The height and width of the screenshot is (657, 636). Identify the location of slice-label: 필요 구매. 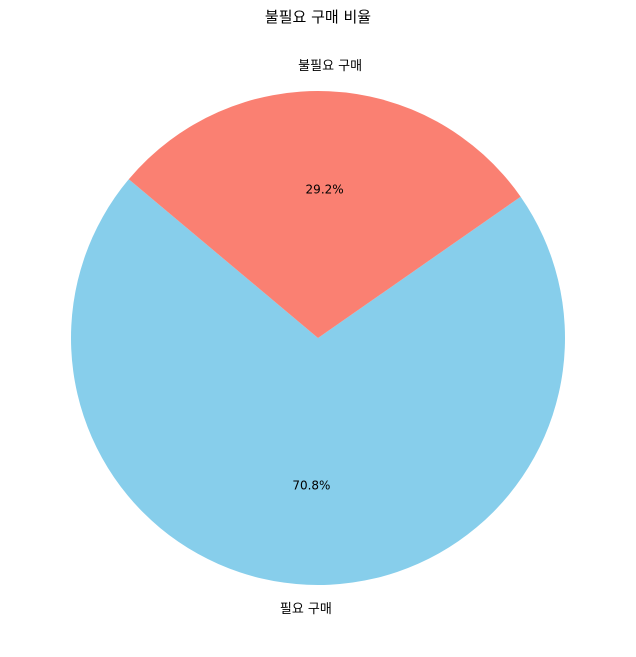
(306, 609).